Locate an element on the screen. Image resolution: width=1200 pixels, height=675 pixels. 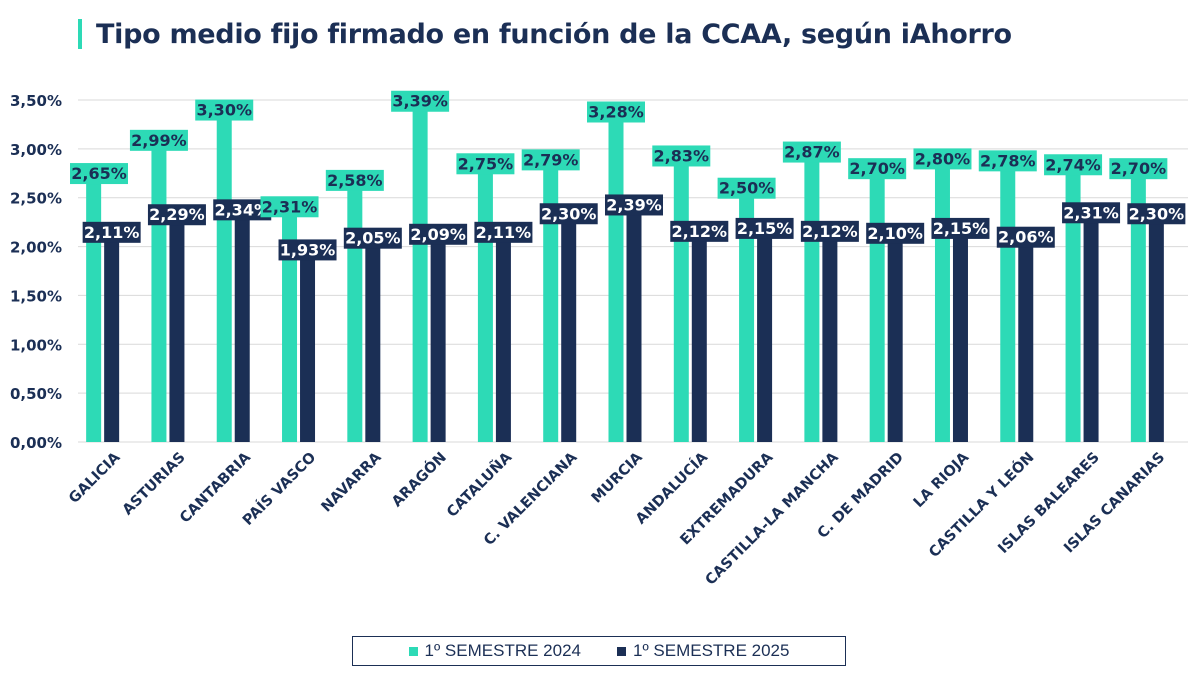
data-label-2025: 2,09% is located at coordinates (438, 234).